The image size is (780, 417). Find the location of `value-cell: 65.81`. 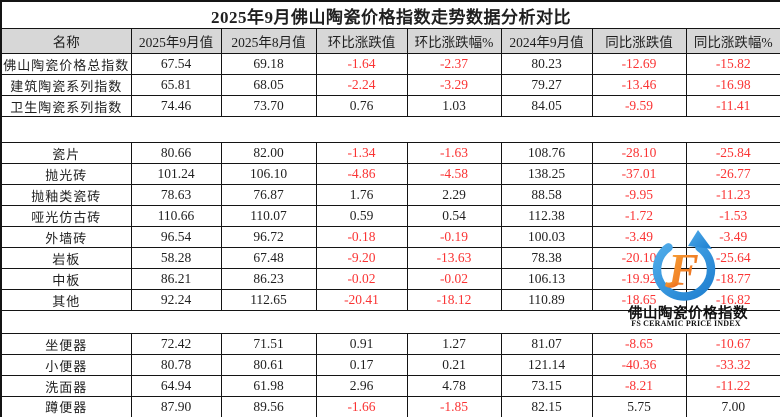

value-cell: 65.81 is located at coordinates (176, 85).